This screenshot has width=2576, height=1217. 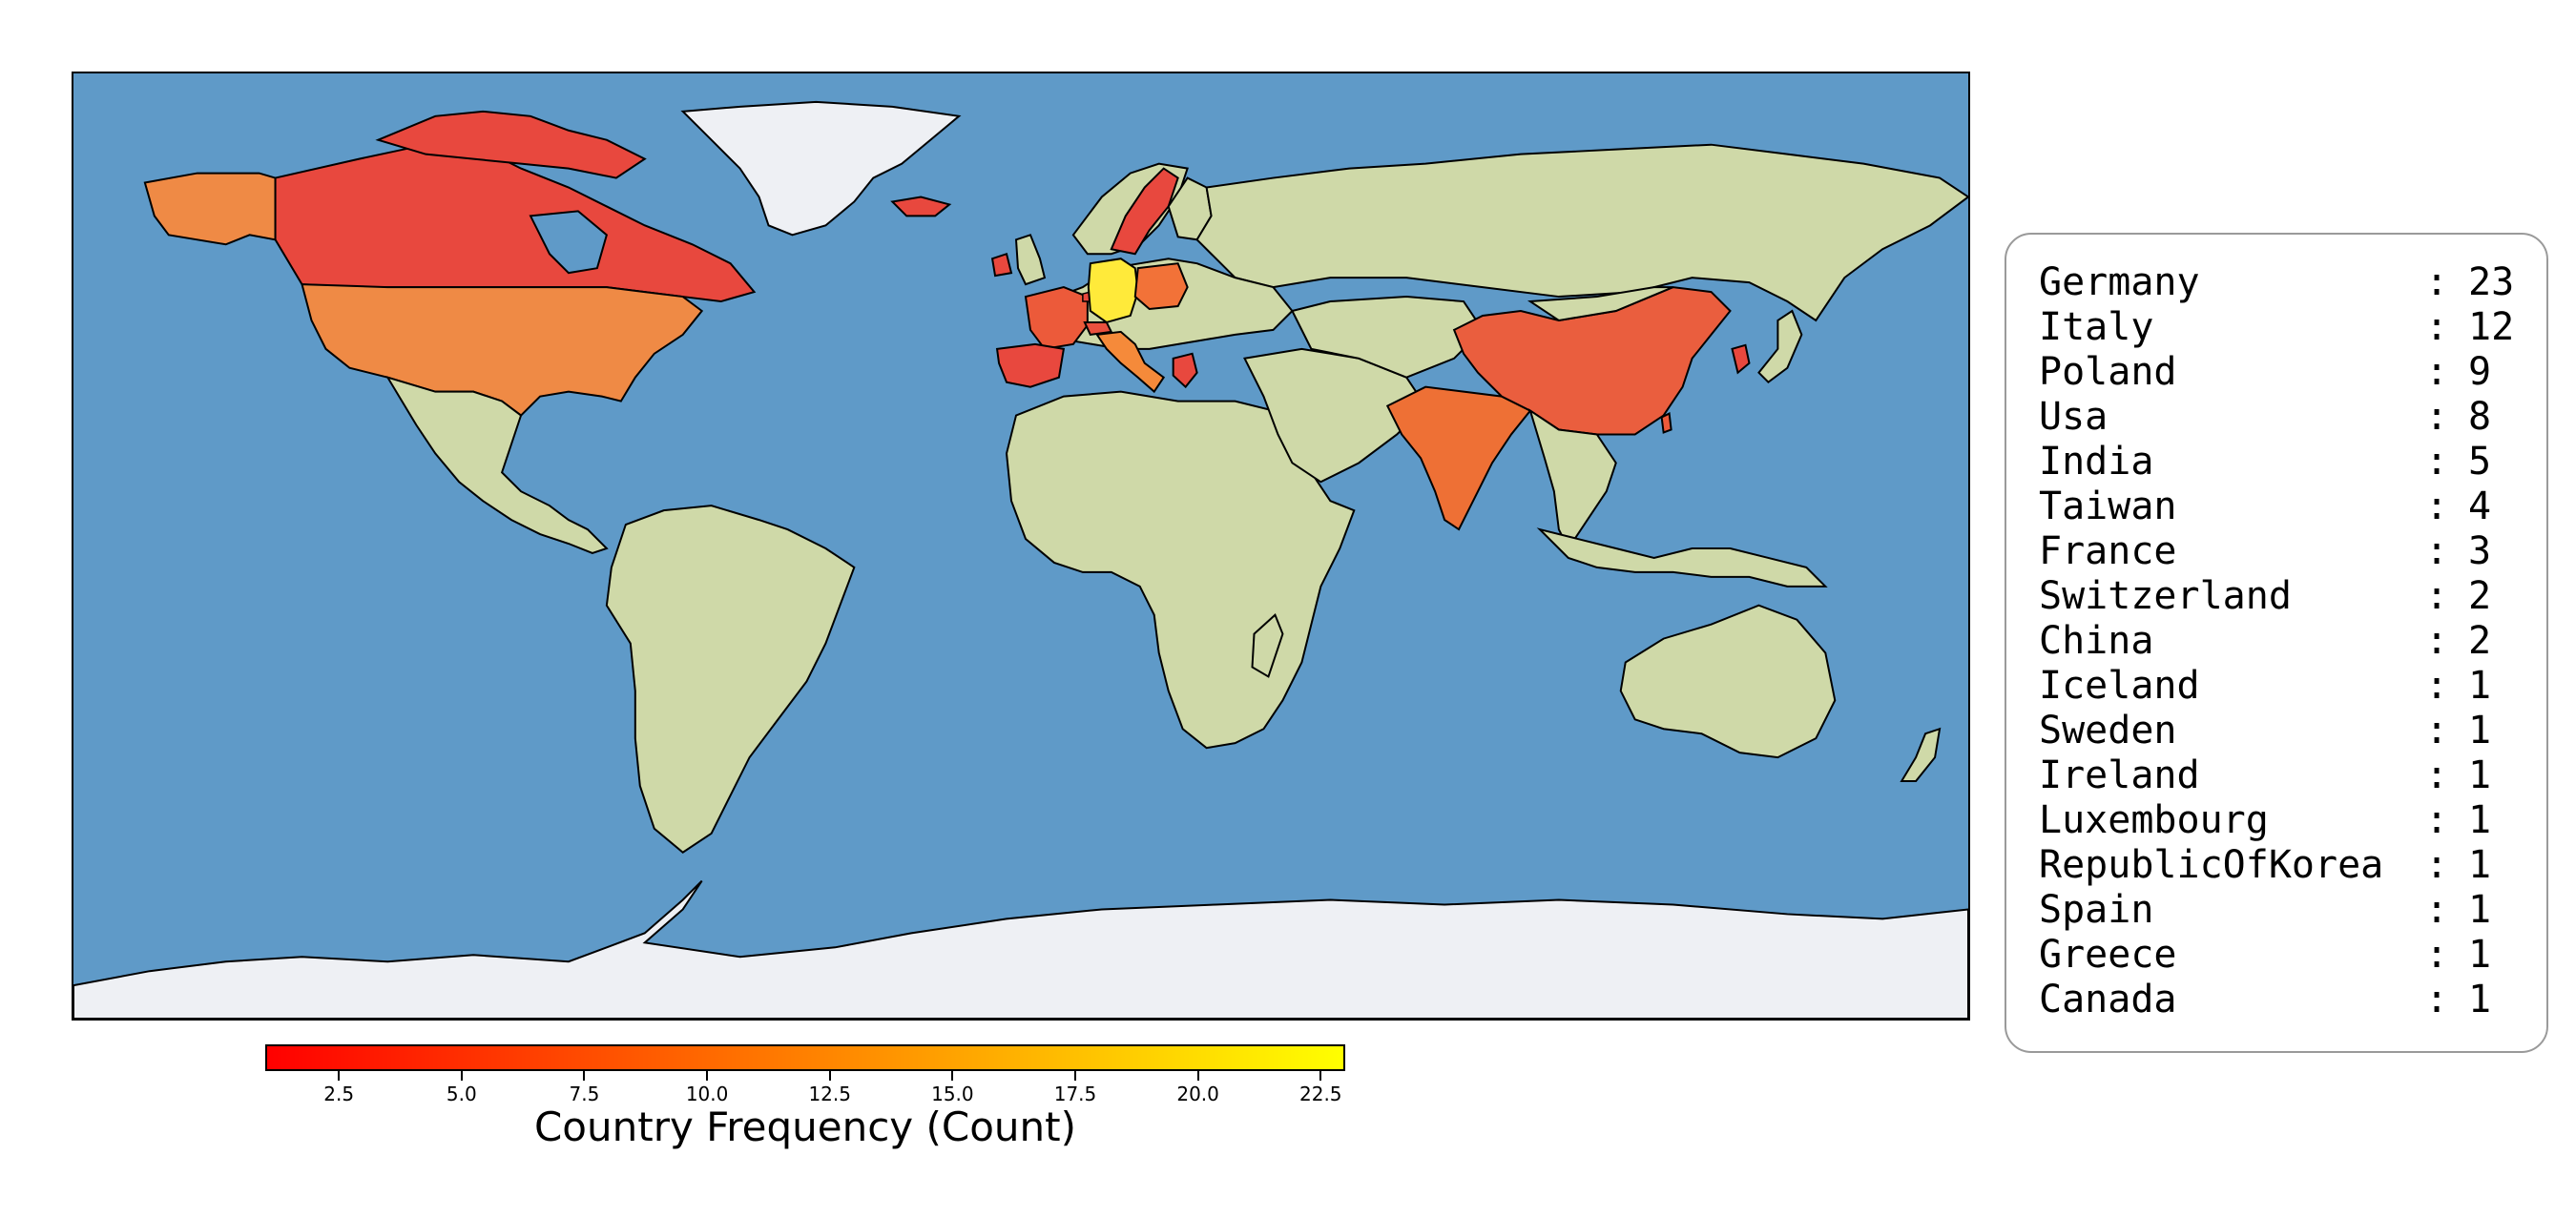 What do you see at coordinates (2287, 641) in the screenshot?
I see `legend-row: China:2` at bounding box center [2287, 641].